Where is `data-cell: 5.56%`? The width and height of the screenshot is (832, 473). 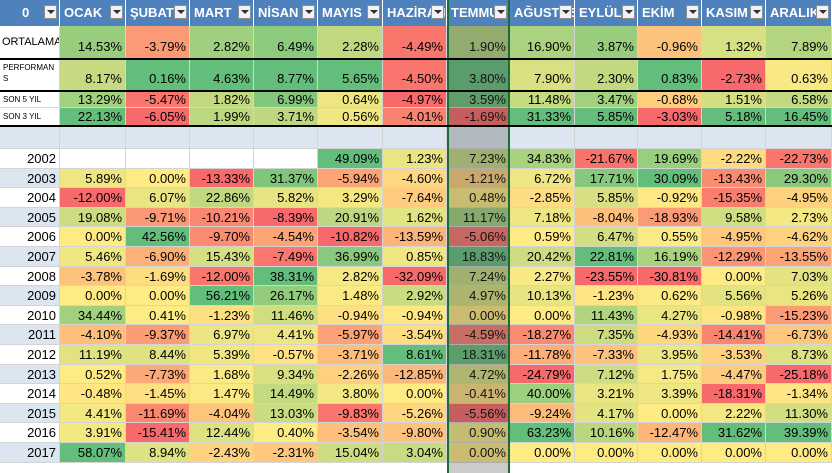 data-cell: 5.56% is located at coordinates (734, 296).